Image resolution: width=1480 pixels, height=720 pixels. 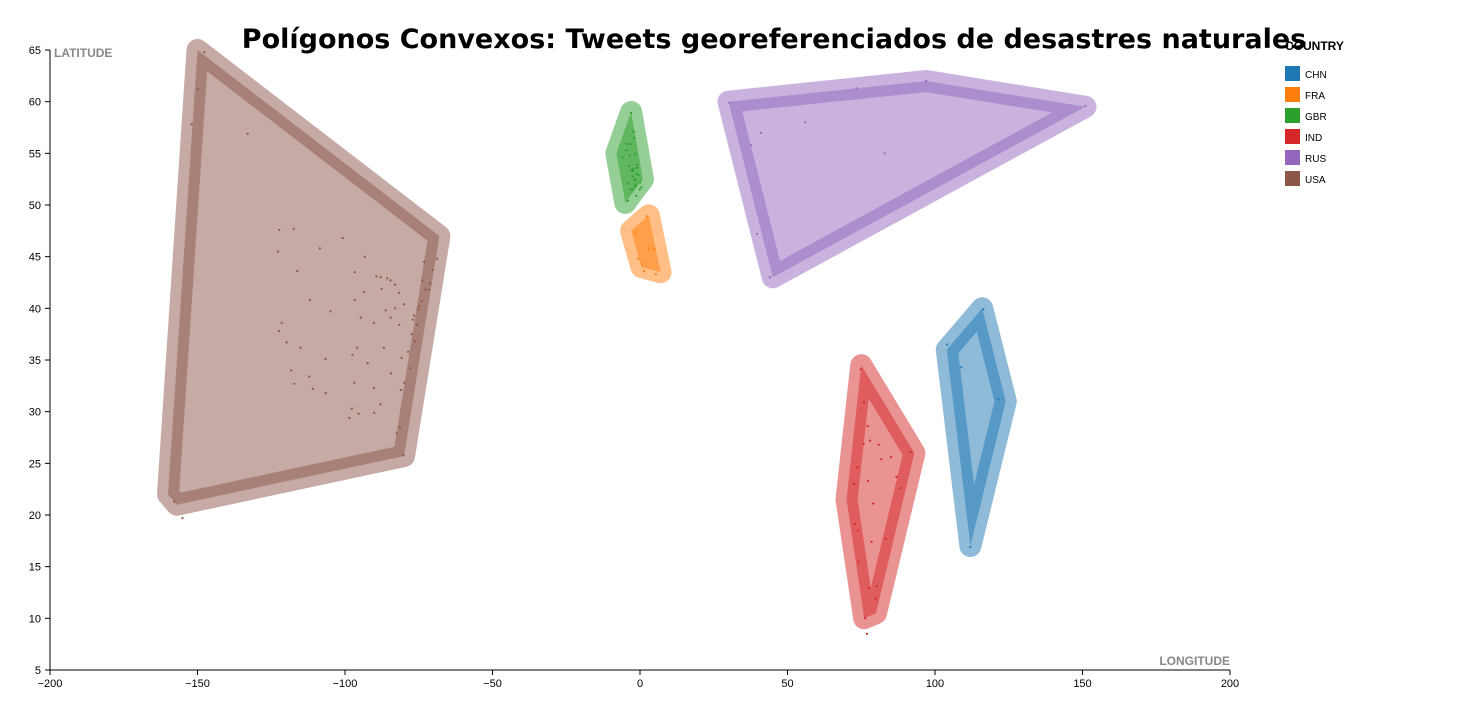 What do you see at coordinates (976, 427) in the screenshot?
I see `hull-chn` at bounding box center [976, 427].